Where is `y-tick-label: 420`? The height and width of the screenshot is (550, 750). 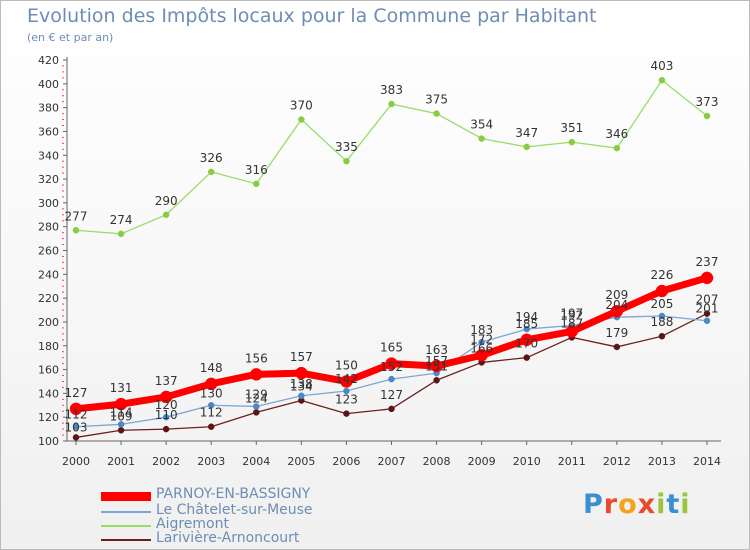 y-tick-label: 420 is located at coordinates (48, 60).